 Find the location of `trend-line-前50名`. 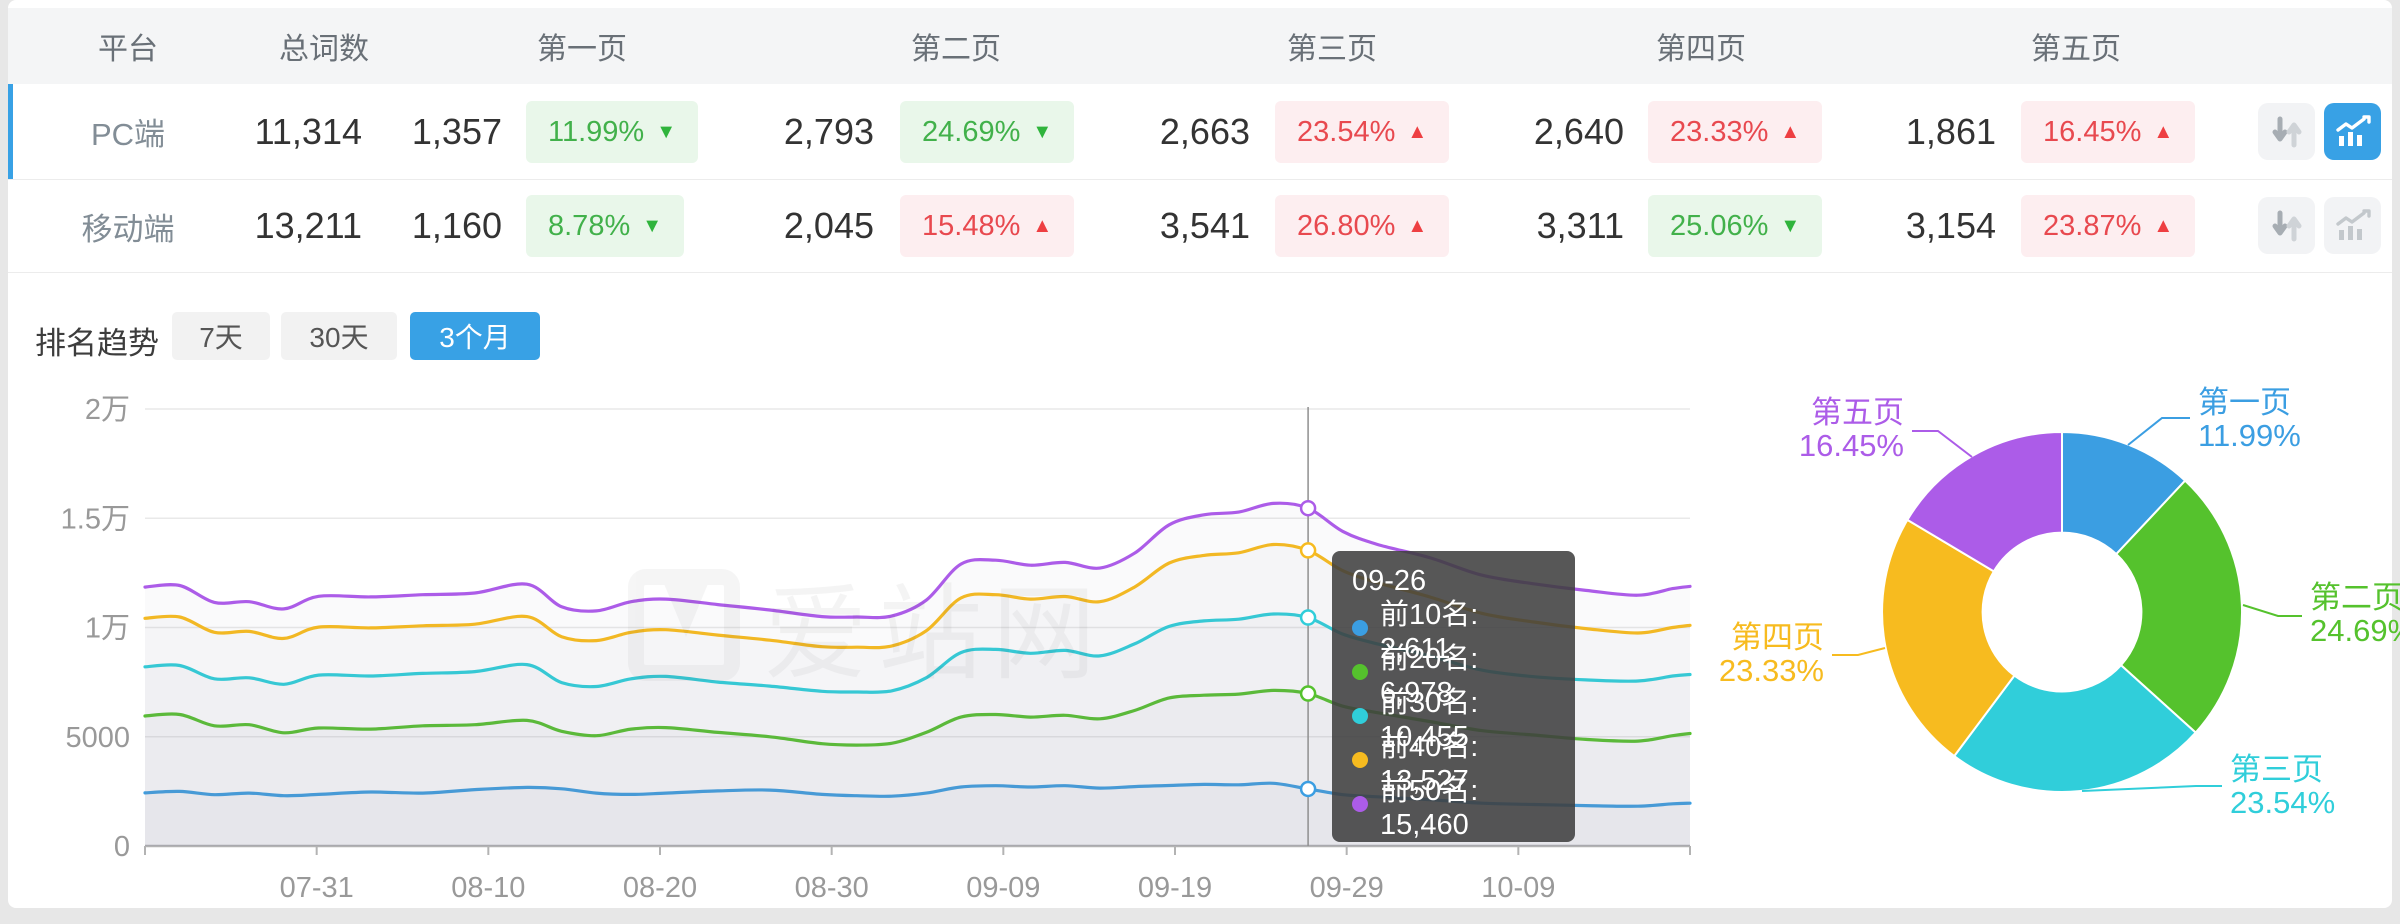

trend-line-前50名 is located at coordinates (917, 560).